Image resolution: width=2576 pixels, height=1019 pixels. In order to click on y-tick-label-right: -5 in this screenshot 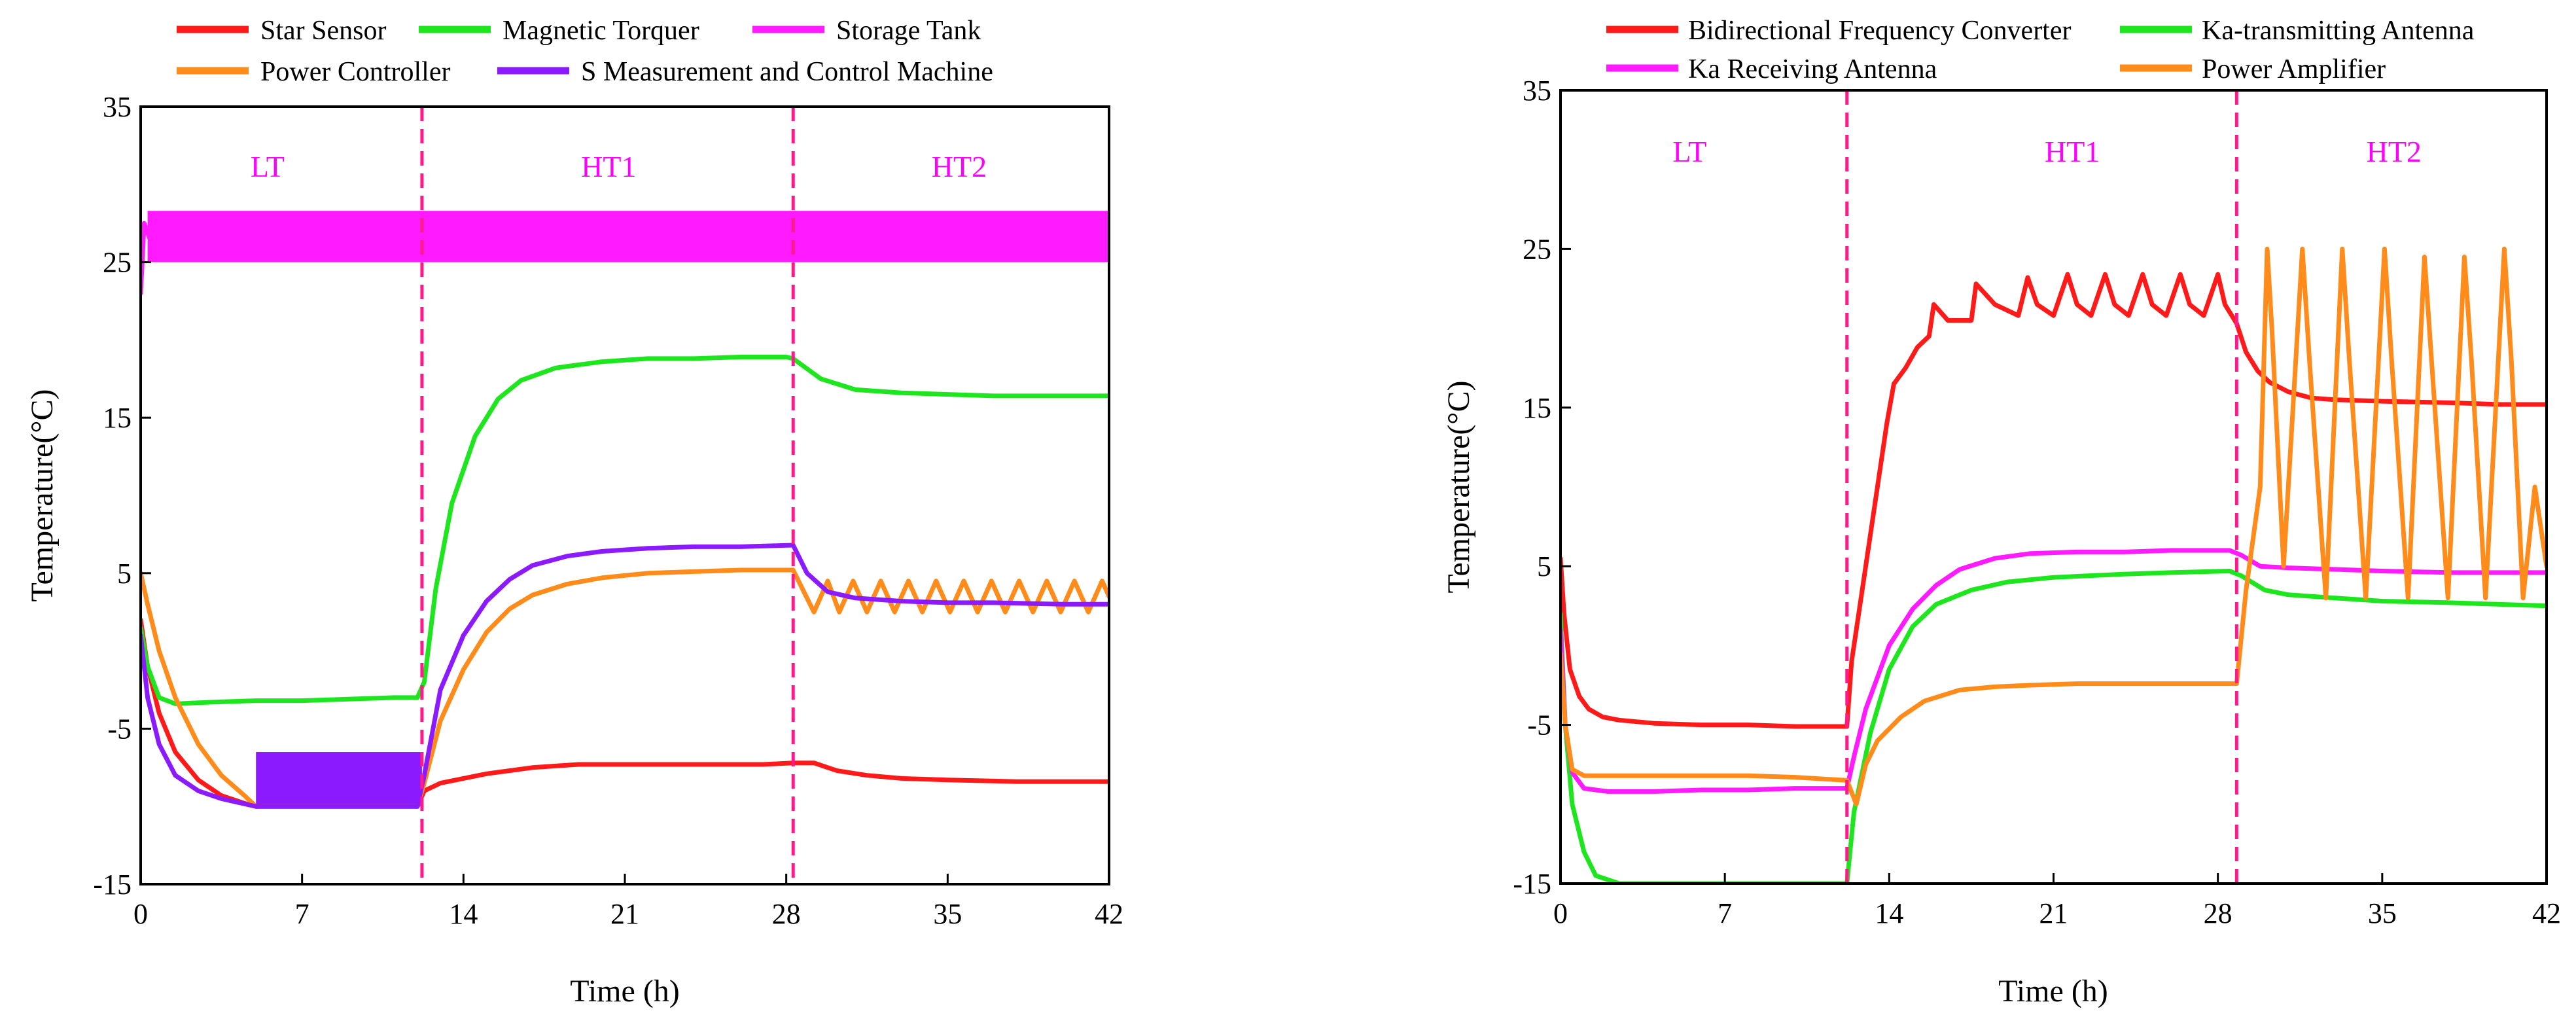, I will do `click(1539, 725)`.